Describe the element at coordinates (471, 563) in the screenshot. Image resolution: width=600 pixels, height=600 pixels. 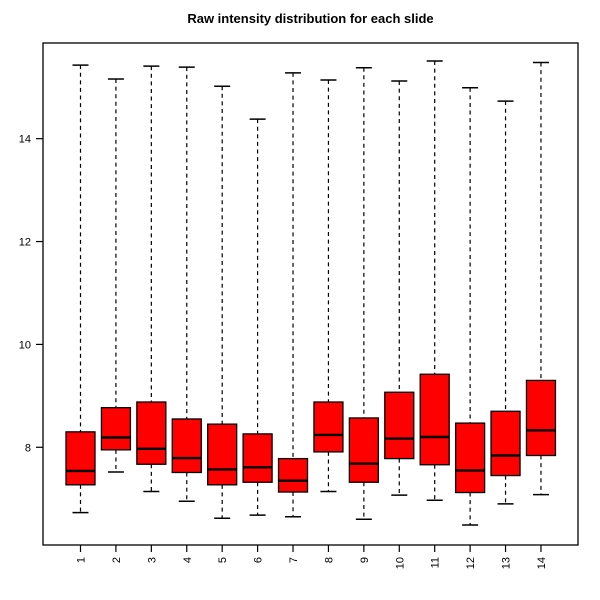
I see `x-axis-label: 12` at that location.